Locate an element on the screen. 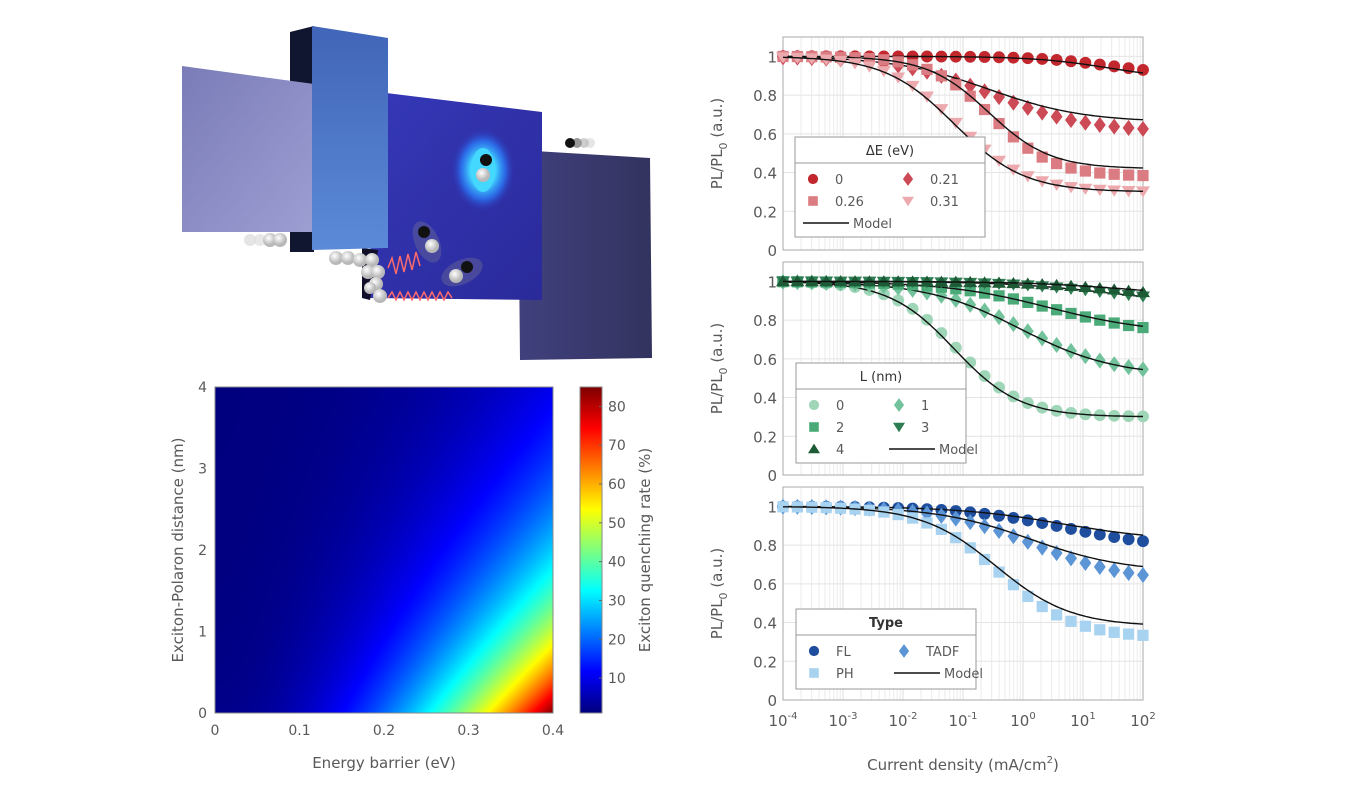 The height and width of the screenshot is (787, 1347). colorbar-tick: 20 is located at coordinates (617, 640).